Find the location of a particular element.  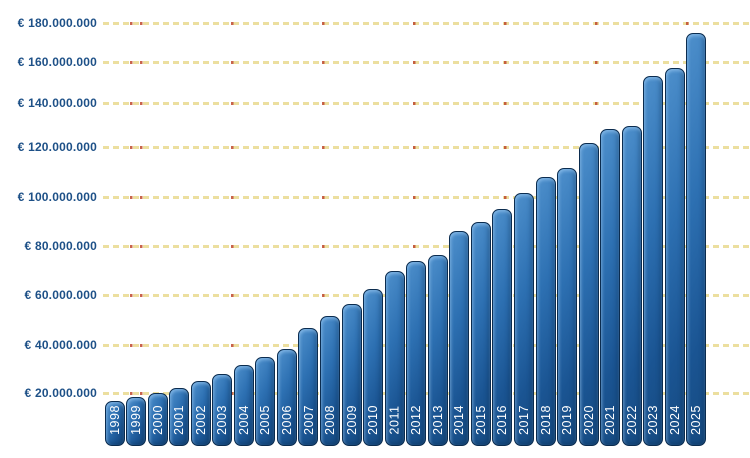

bar-year-labelwrap: 2007 is located at coordinates (308, 420).